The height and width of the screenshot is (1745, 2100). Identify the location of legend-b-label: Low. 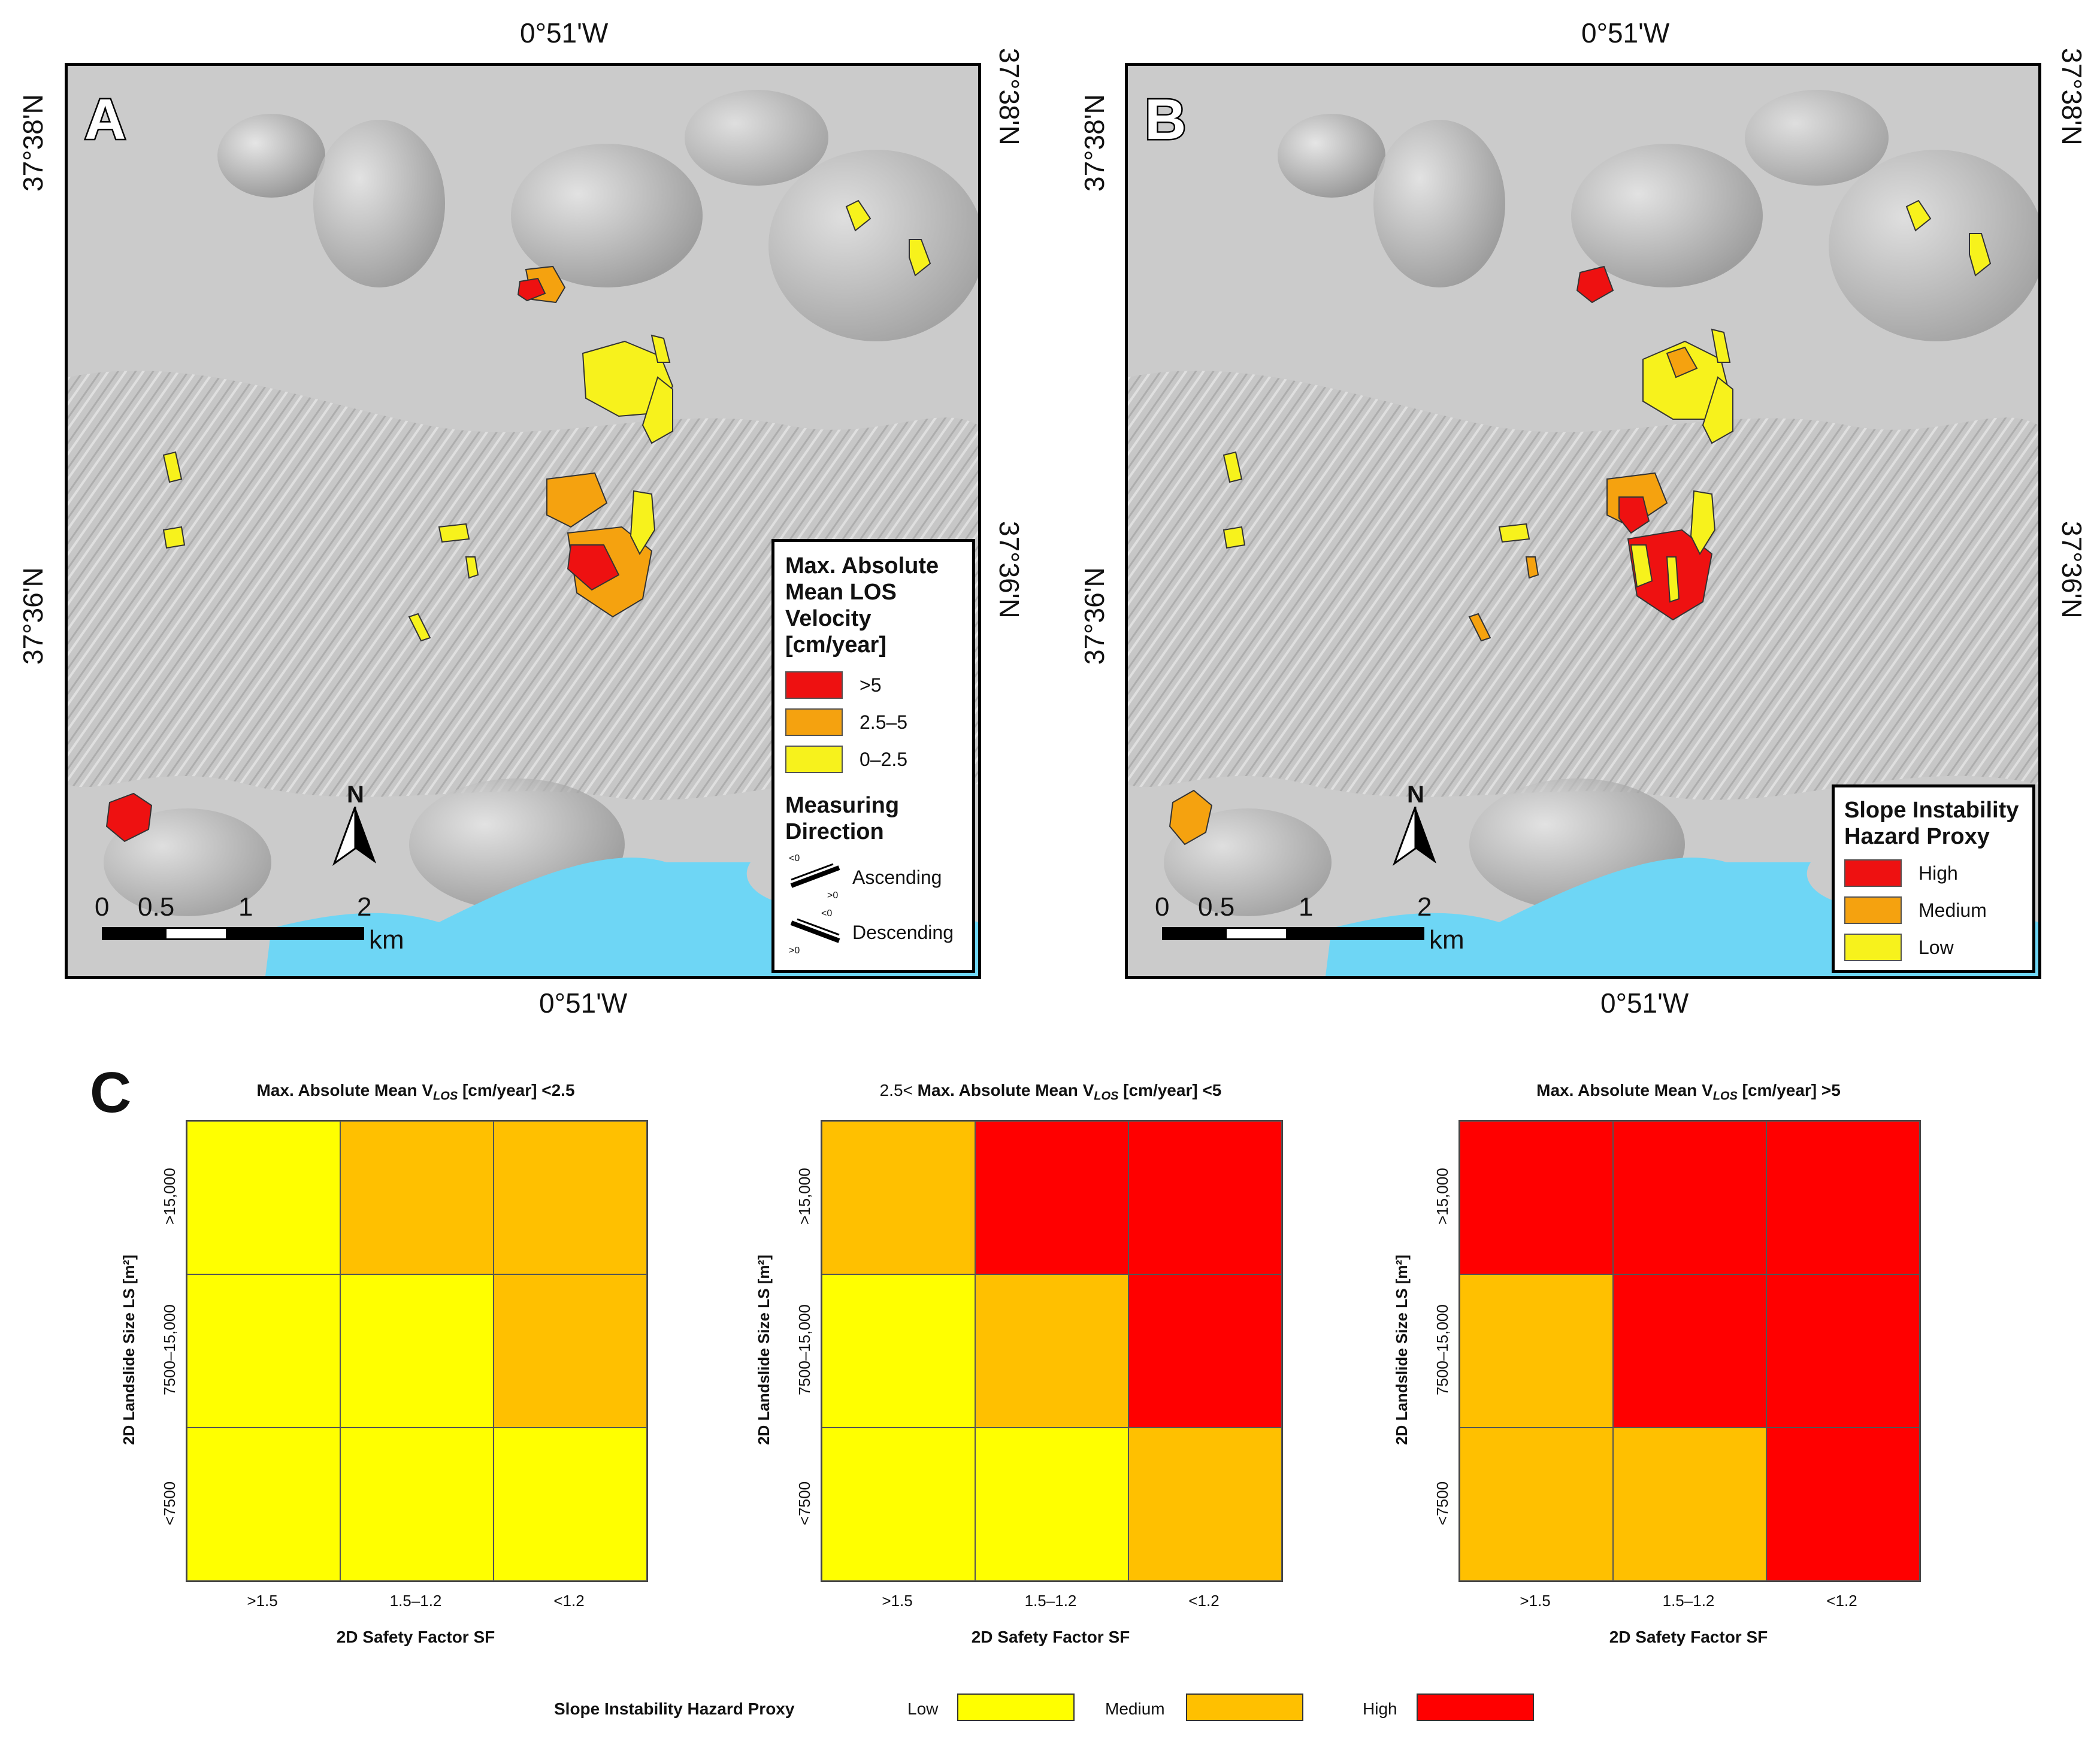
(1937, 947).